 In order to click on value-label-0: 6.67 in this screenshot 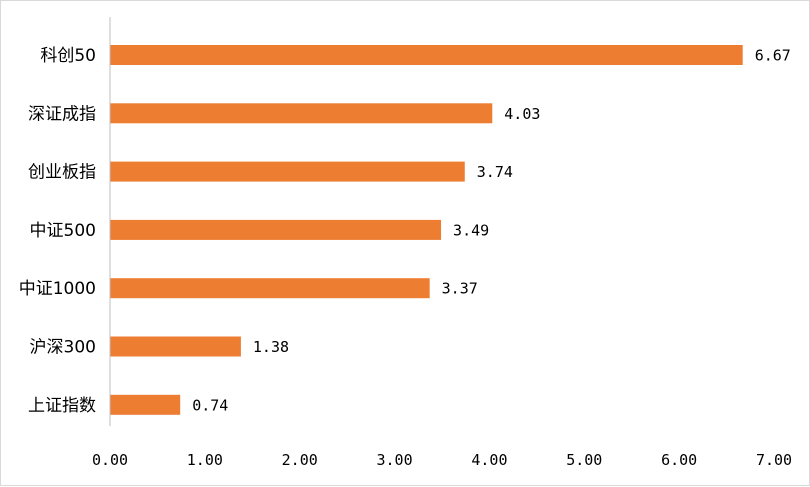, I will do `click(773, 56)`.